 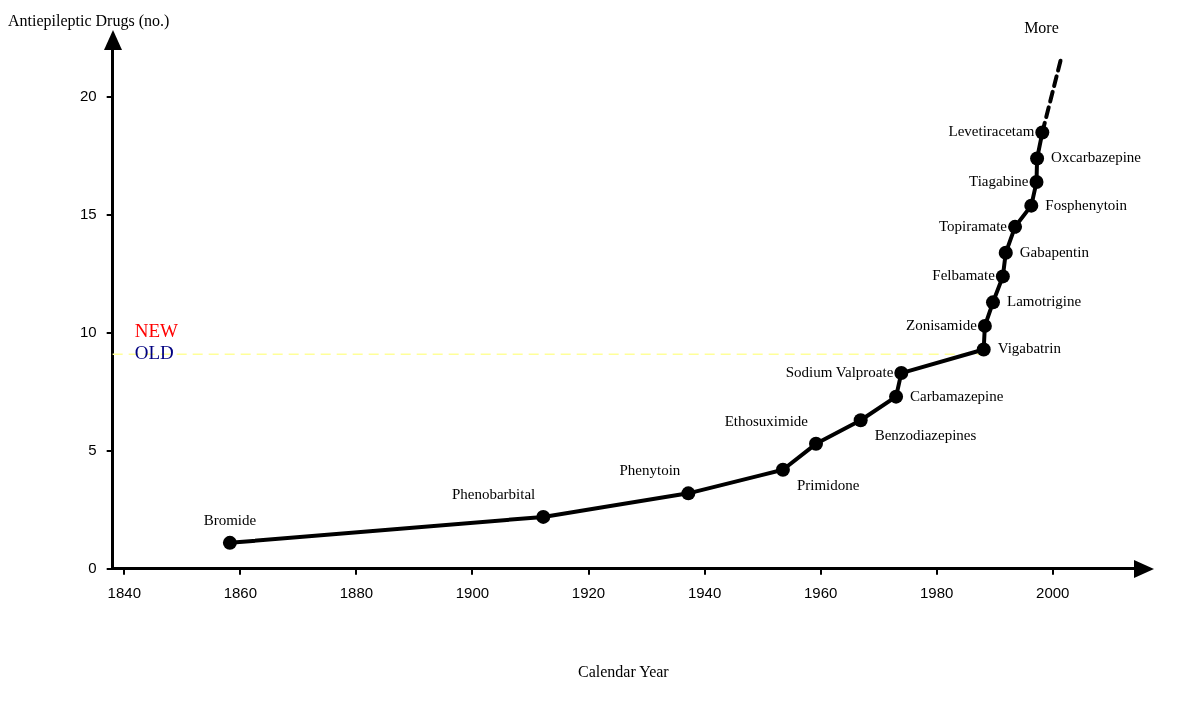 I want to click on y-axis-title: Antiepileptic Drugs (no.), so click(x=89, y=21).